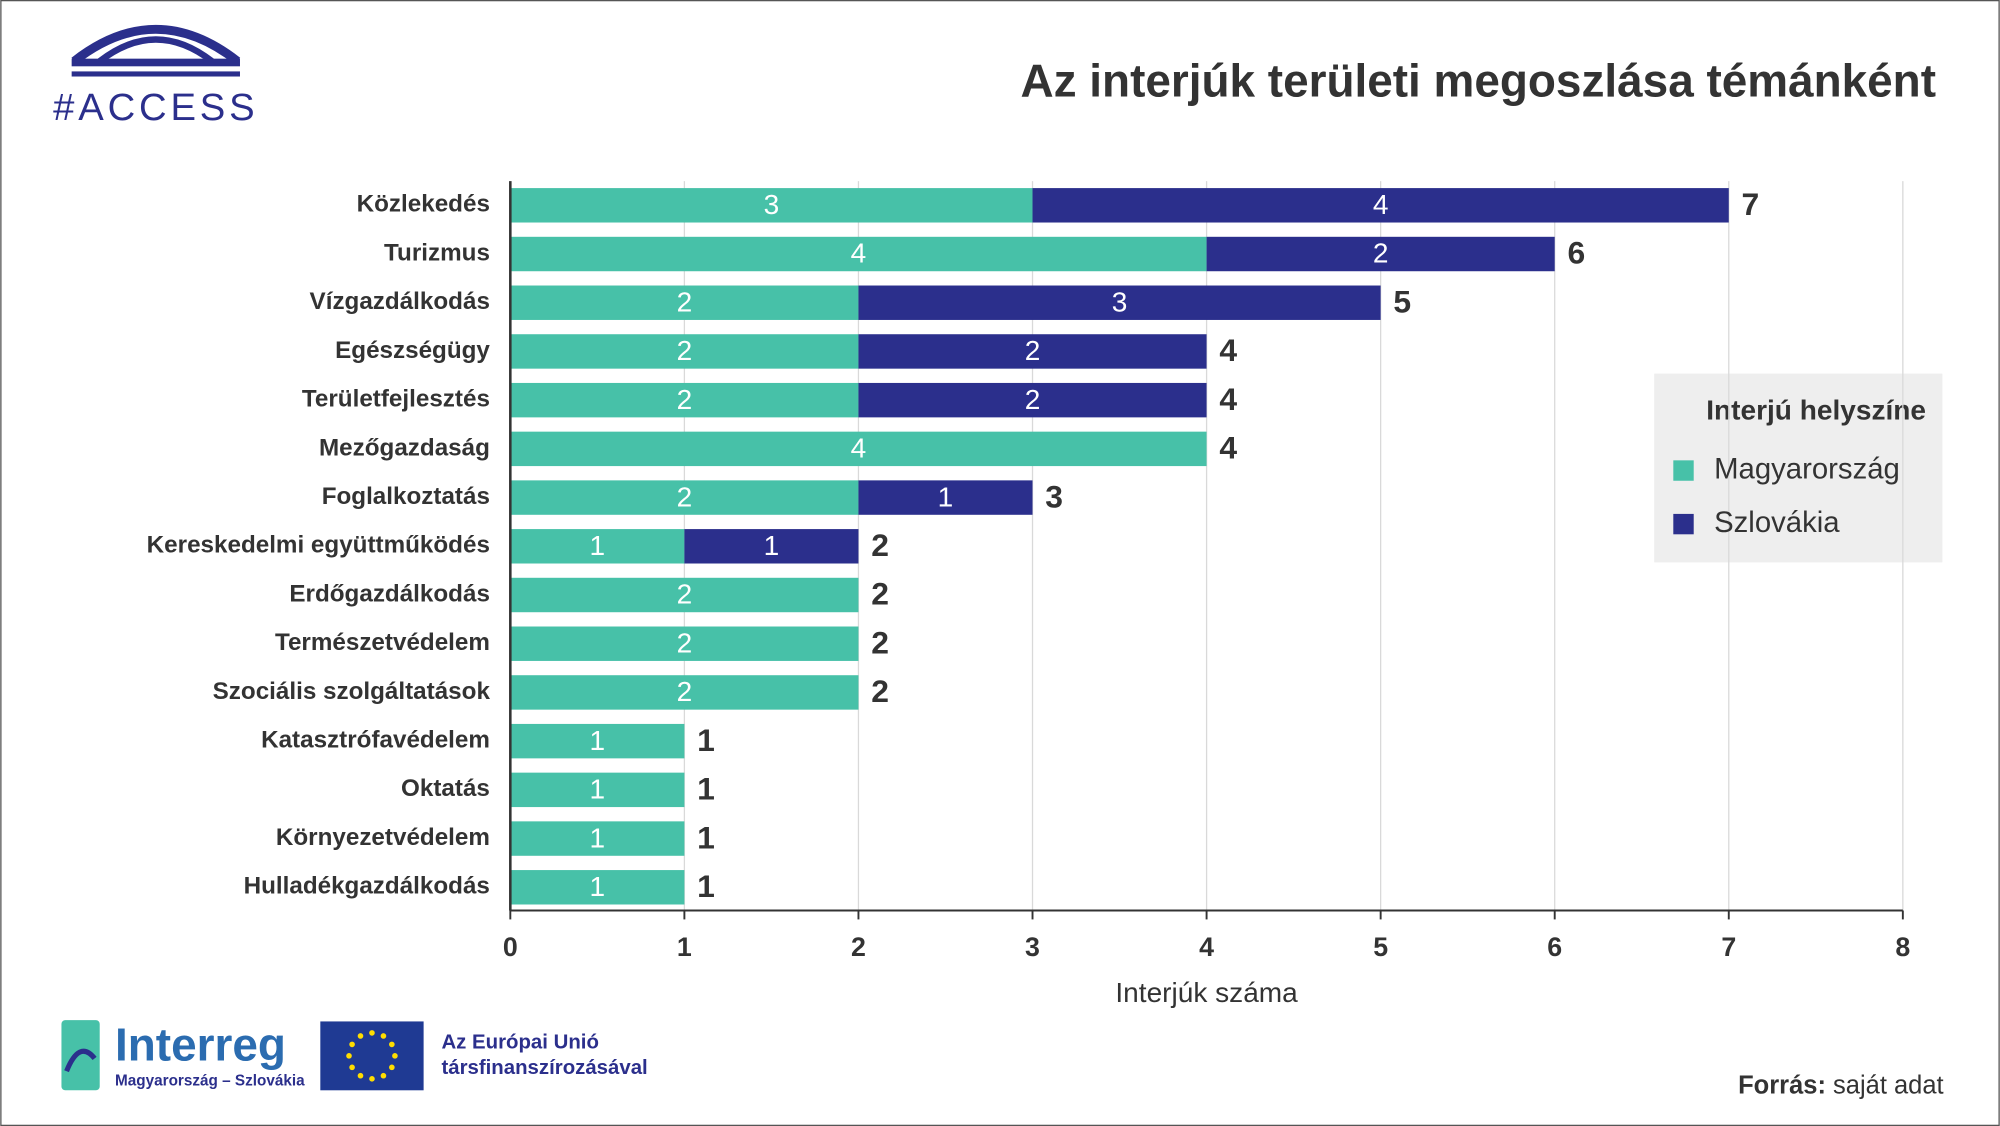 The width and height of the screenshot is (2000, 1126). What do you see at coordinates (519, 1043) in the screenshot?
I see `eu-text: Az Európai Unió` at bounding box center [519, 1043].